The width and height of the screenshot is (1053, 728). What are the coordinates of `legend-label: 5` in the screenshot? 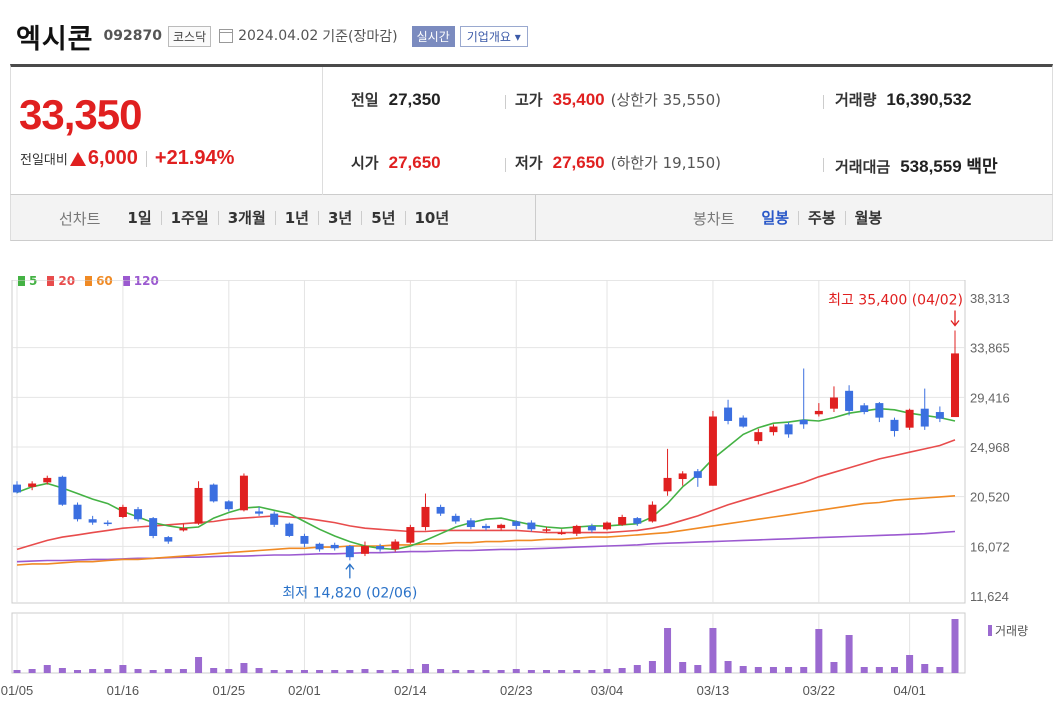 It's located at (33, 281).